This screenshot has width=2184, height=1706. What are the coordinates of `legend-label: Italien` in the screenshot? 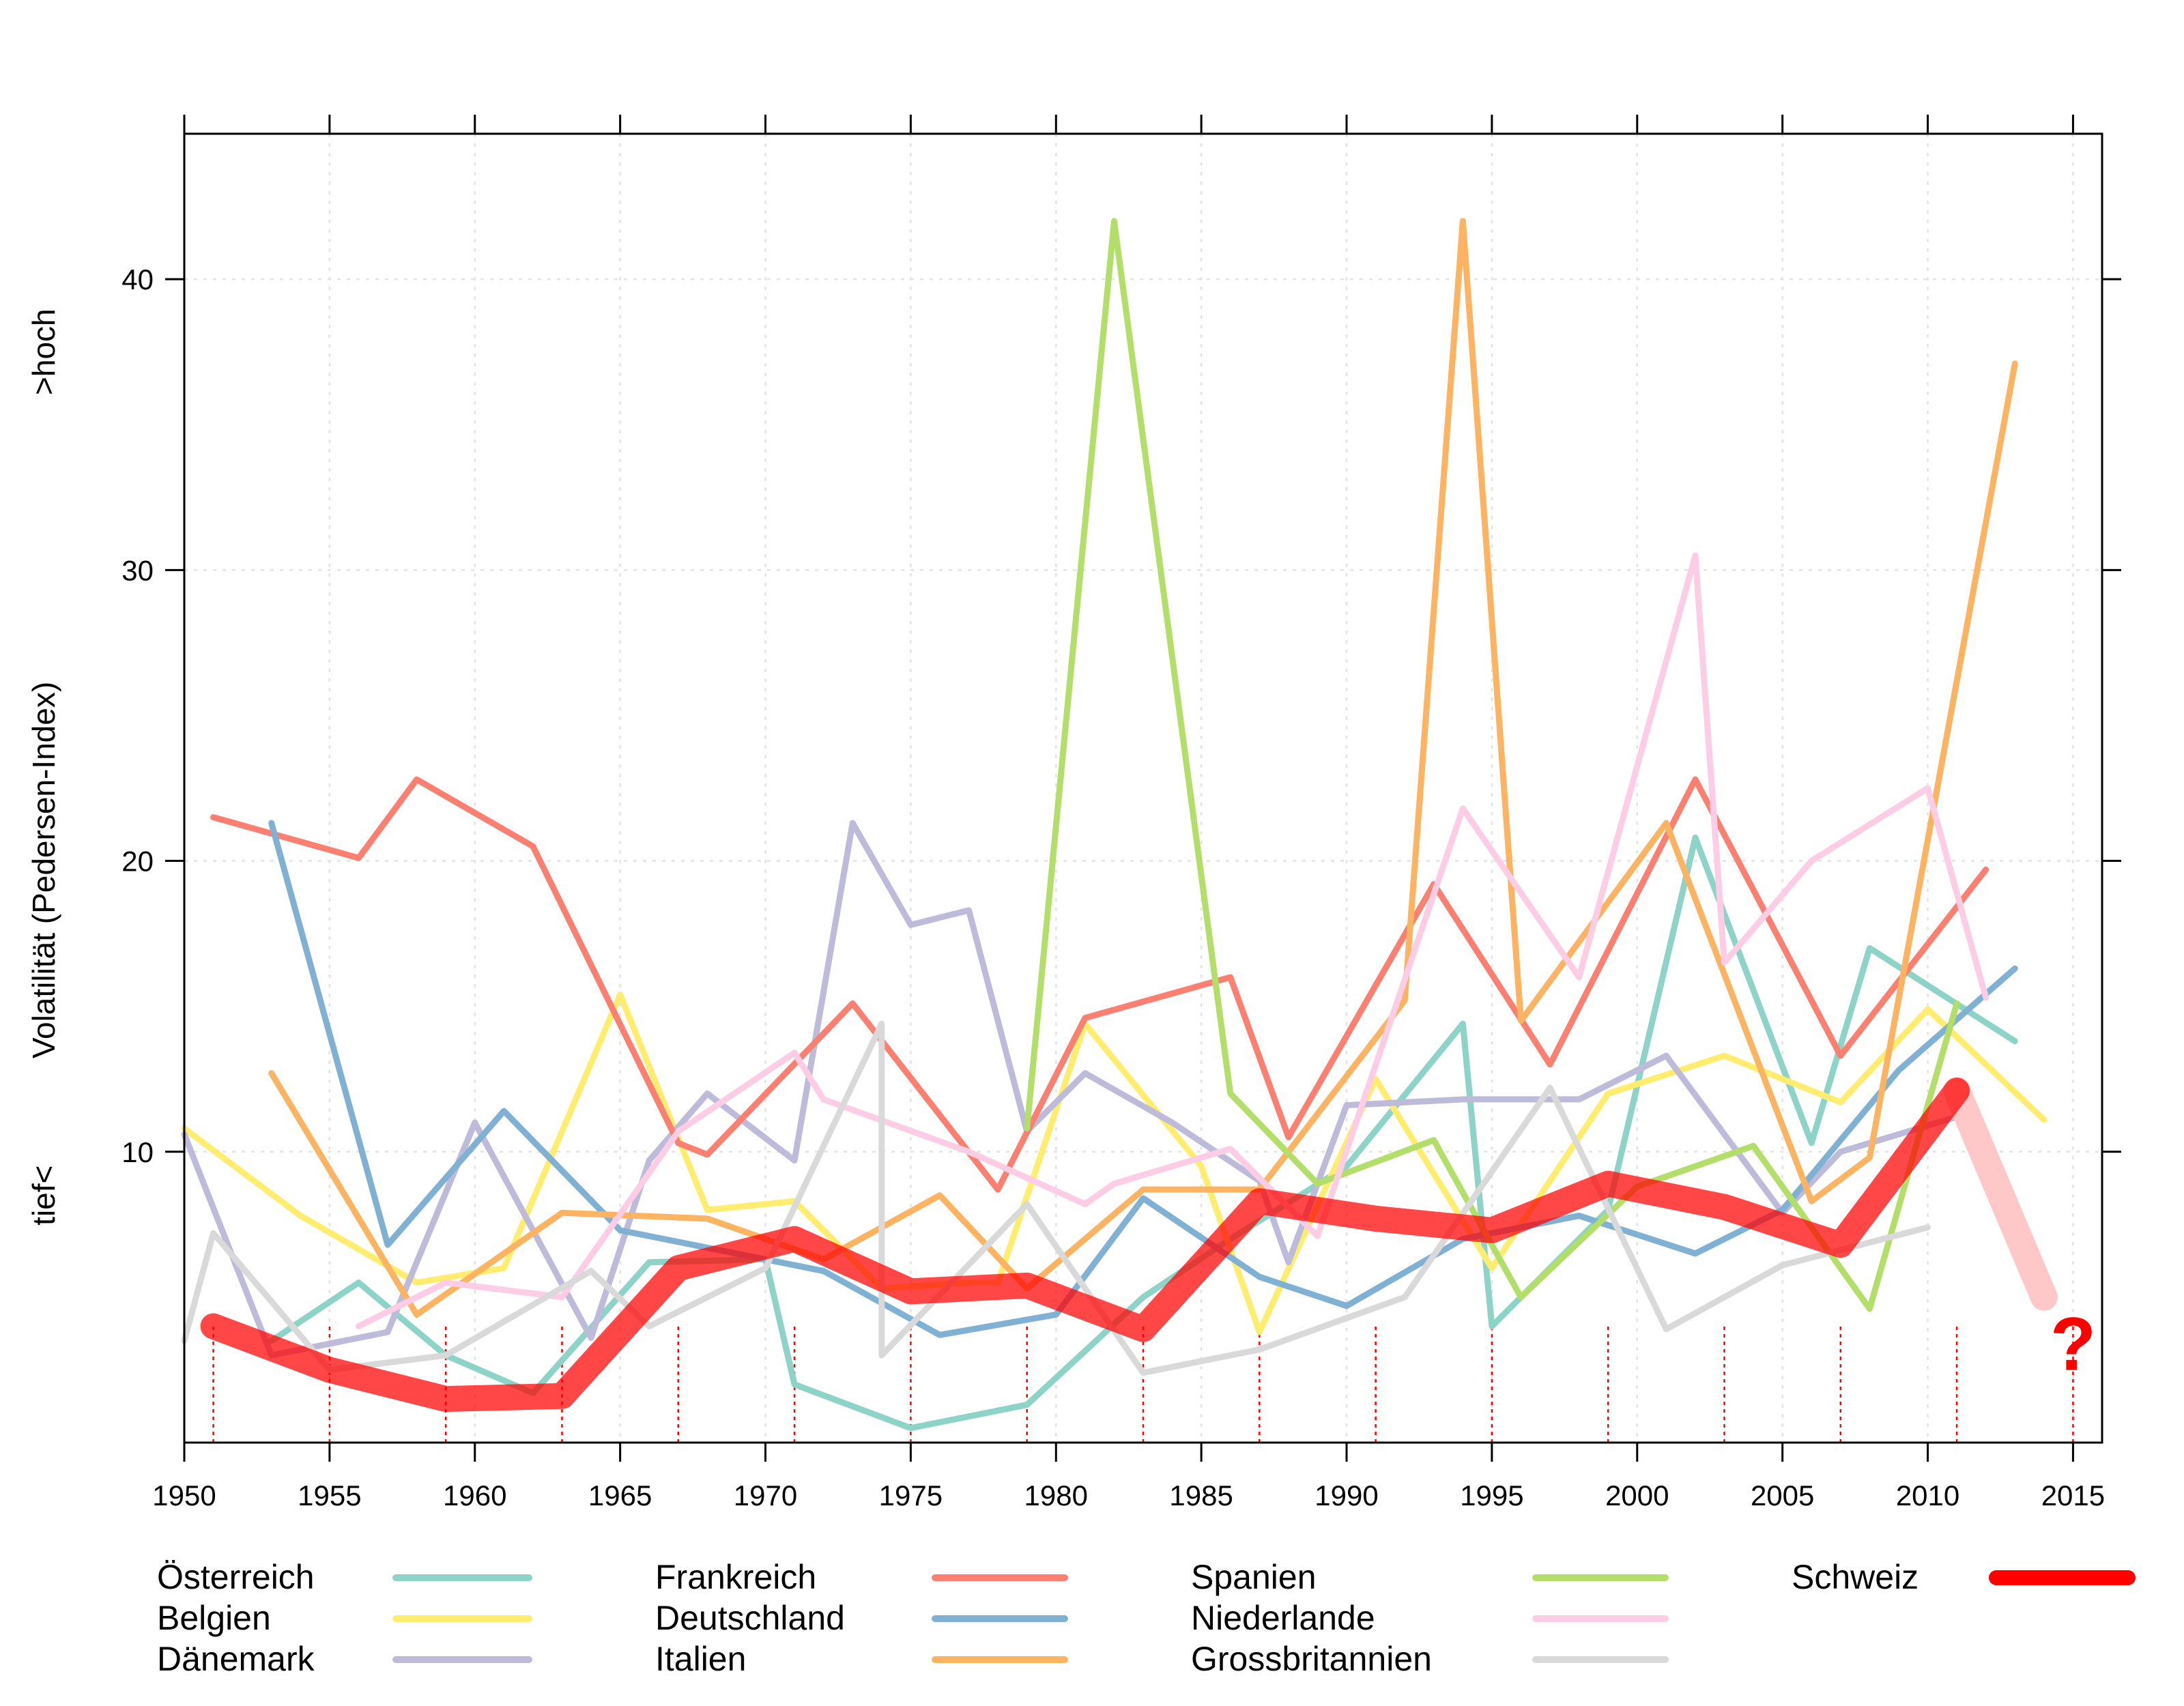 It's located at (700, 1659).